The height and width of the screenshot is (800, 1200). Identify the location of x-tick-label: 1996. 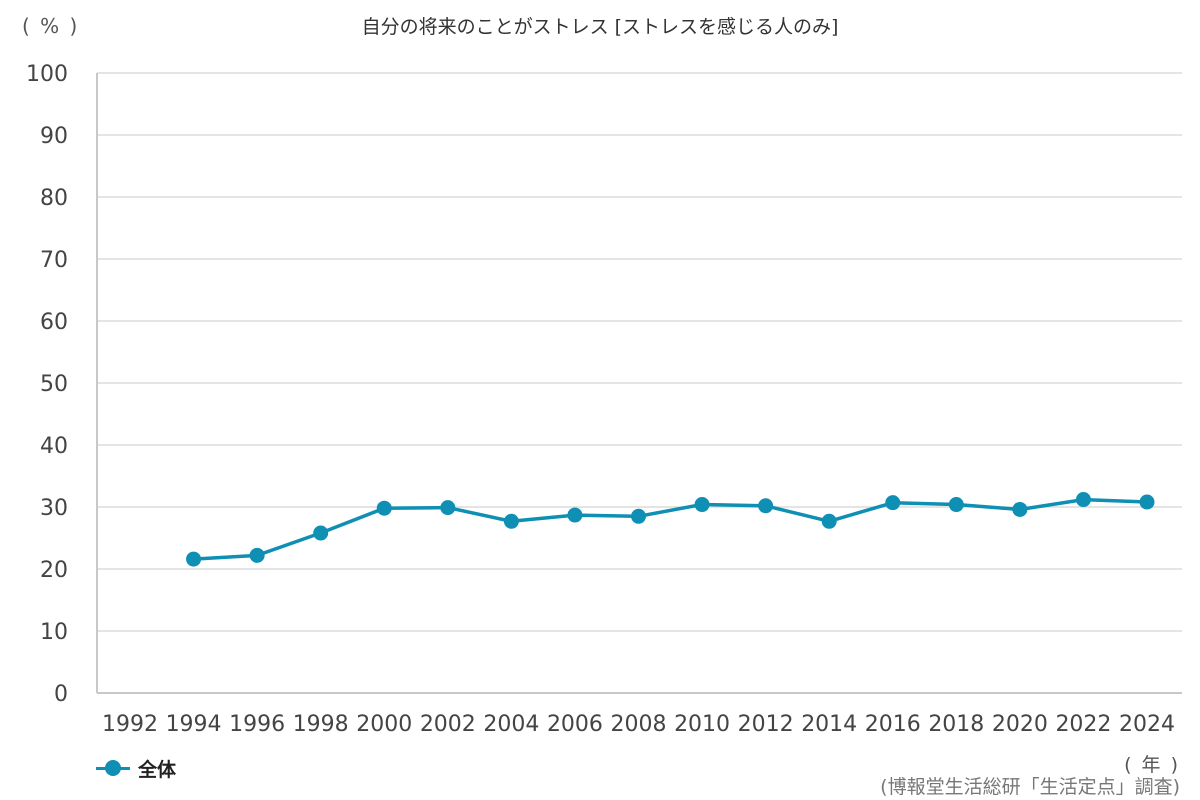
(257, 724).